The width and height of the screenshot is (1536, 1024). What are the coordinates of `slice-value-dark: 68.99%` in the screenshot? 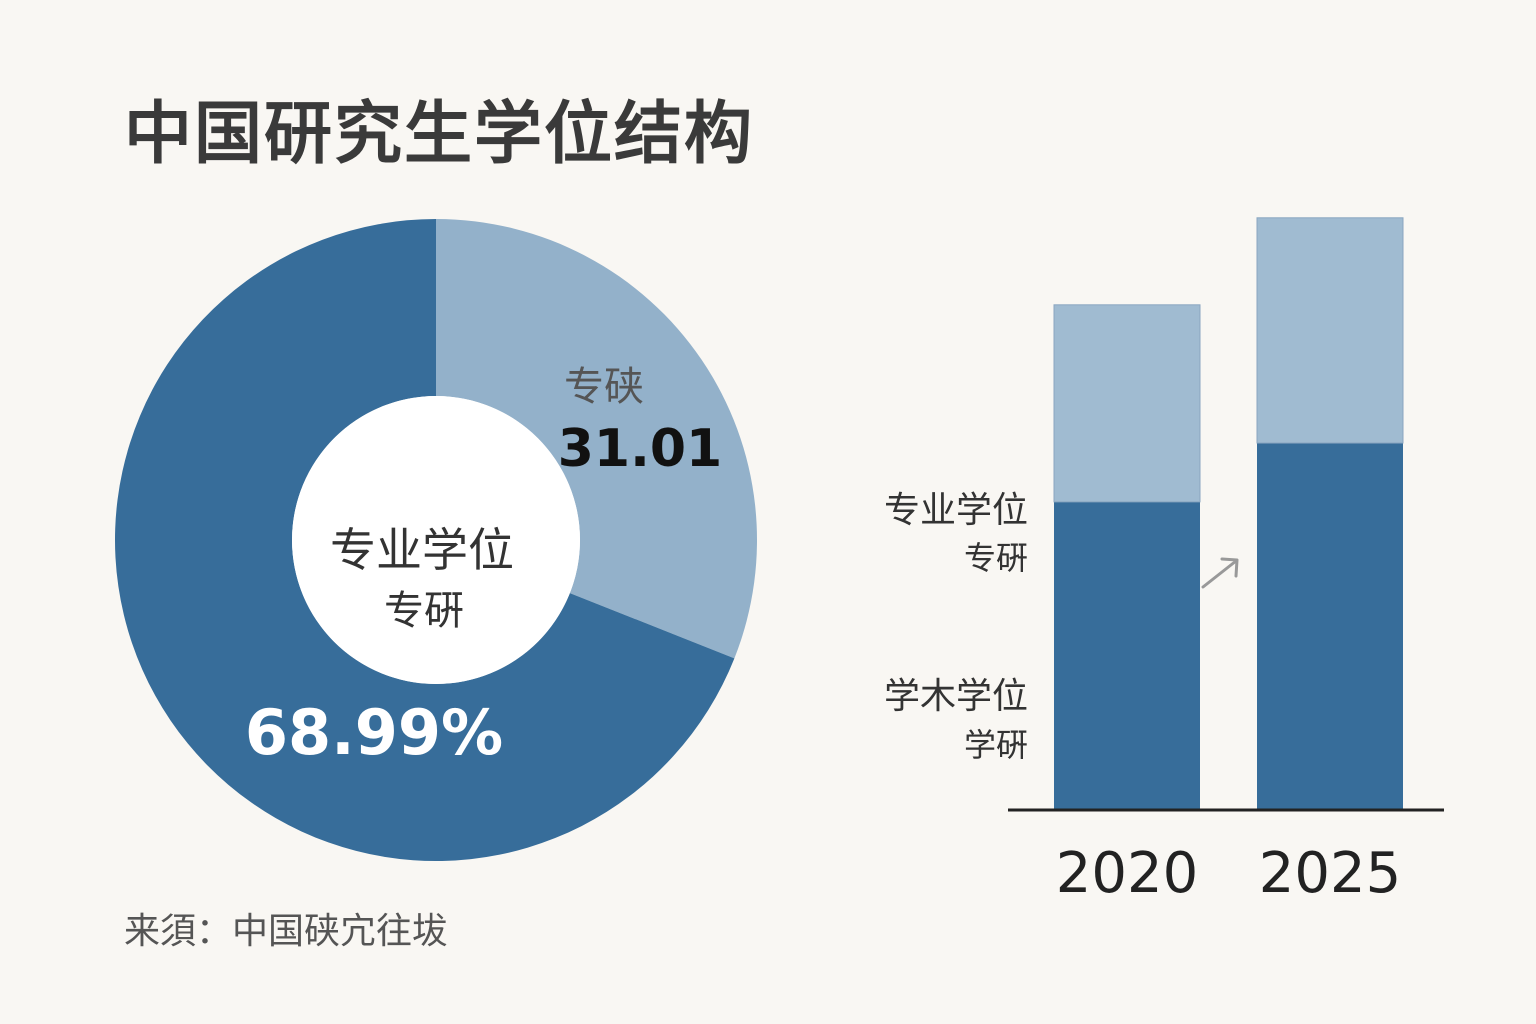 It's located at (374, 732).